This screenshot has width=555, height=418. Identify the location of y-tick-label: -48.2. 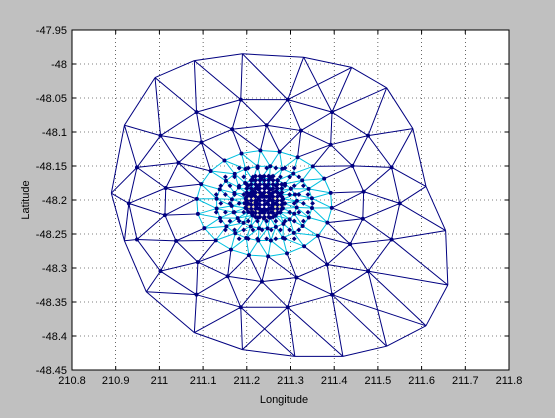
(54, 201).